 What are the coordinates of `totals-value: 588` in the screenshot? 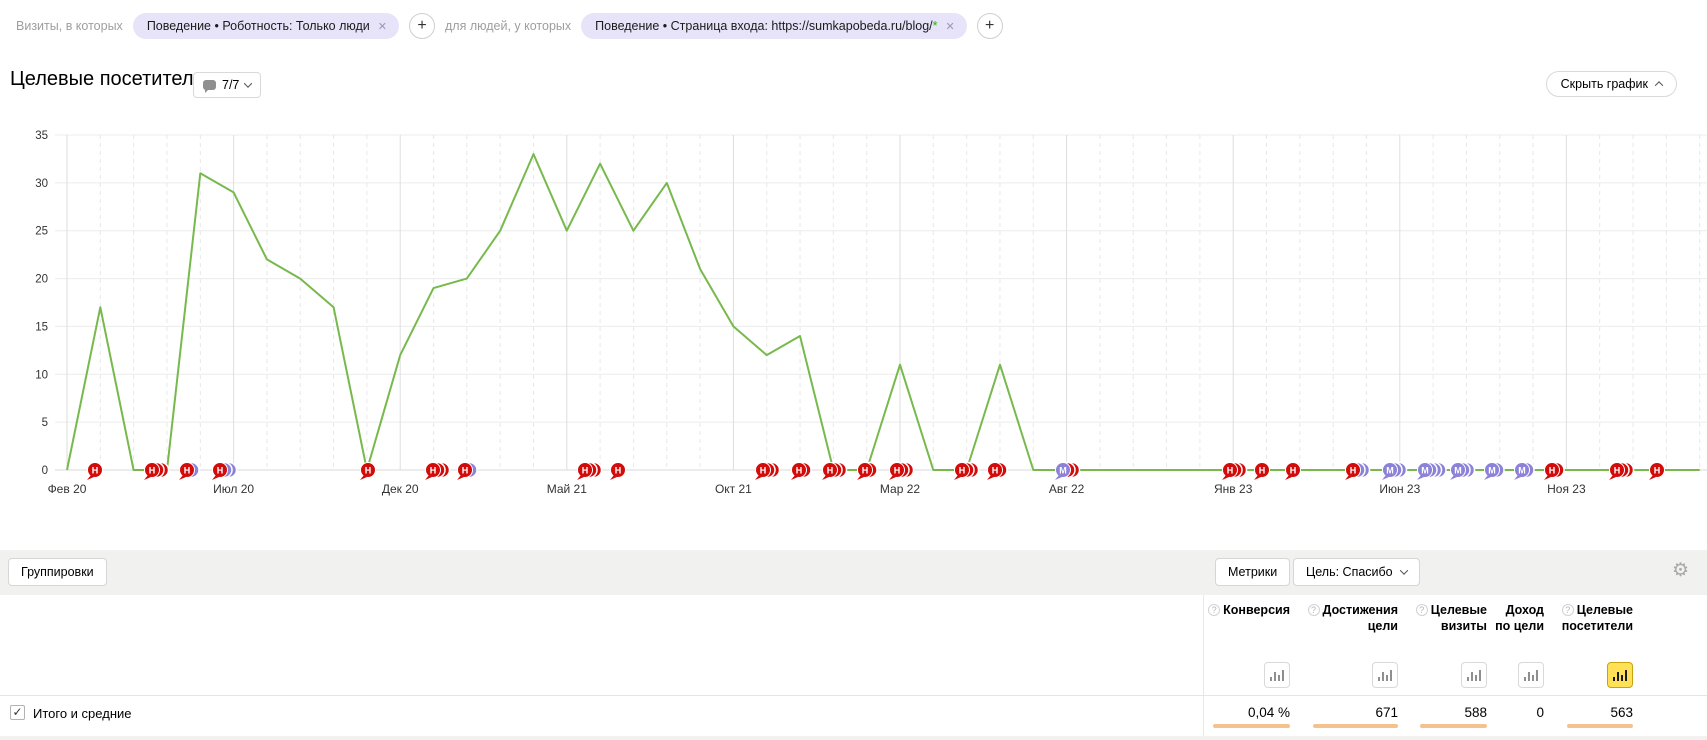 It's located at (1475, 712).